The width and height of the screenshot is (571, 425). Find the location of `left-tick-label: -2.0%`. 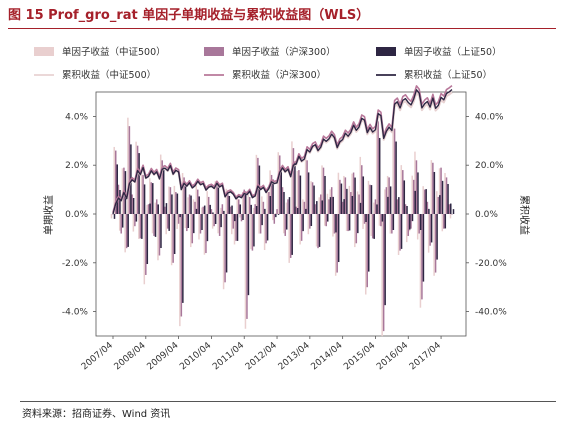

left-tick-label: -2.0% is located at coordinates (75, 264).